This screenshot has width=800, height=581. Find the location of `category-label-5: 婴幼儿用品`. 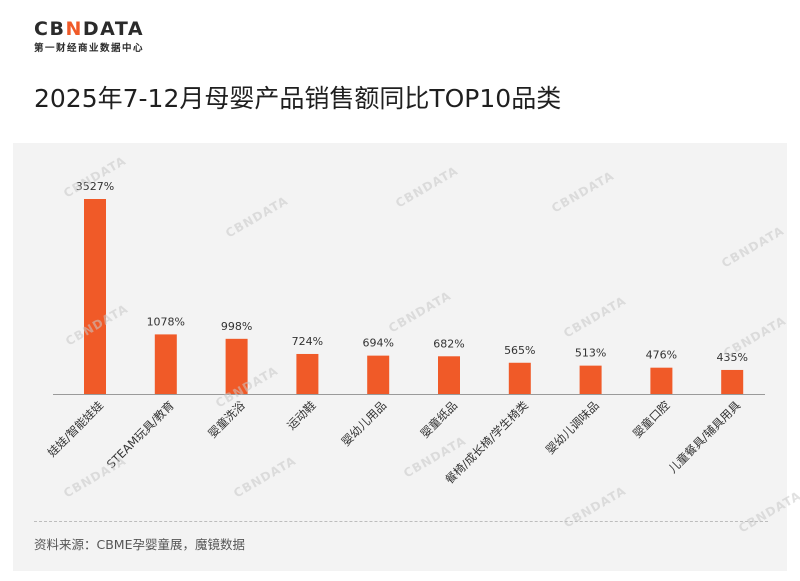

category-label-5: 婴幼儿用品 is located at coordinates (364, 423).